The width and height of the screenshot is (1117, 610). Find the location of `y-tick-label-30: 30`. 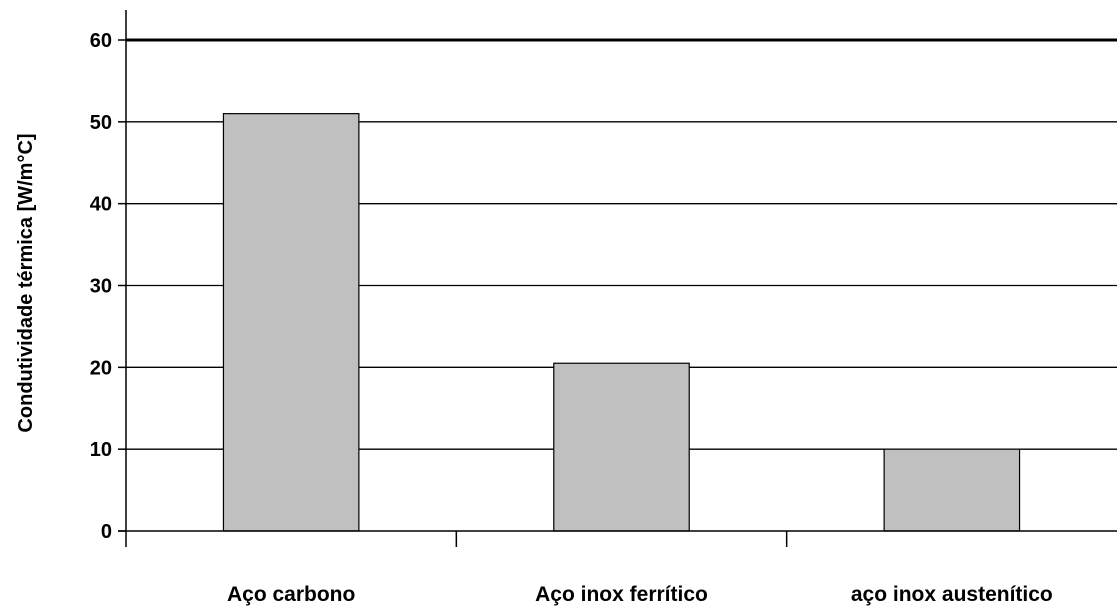

y-tick-label-30: 30 is located at coordinates (101, 287).